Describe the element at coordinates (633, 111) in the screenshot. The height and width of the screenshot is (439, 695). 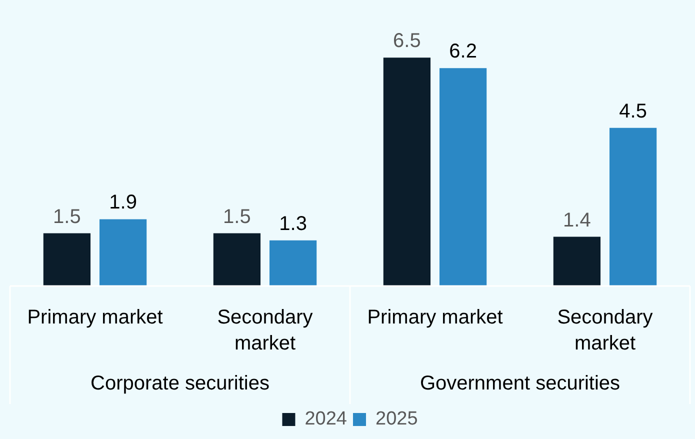
I see `data-label: 4.5` at that location.